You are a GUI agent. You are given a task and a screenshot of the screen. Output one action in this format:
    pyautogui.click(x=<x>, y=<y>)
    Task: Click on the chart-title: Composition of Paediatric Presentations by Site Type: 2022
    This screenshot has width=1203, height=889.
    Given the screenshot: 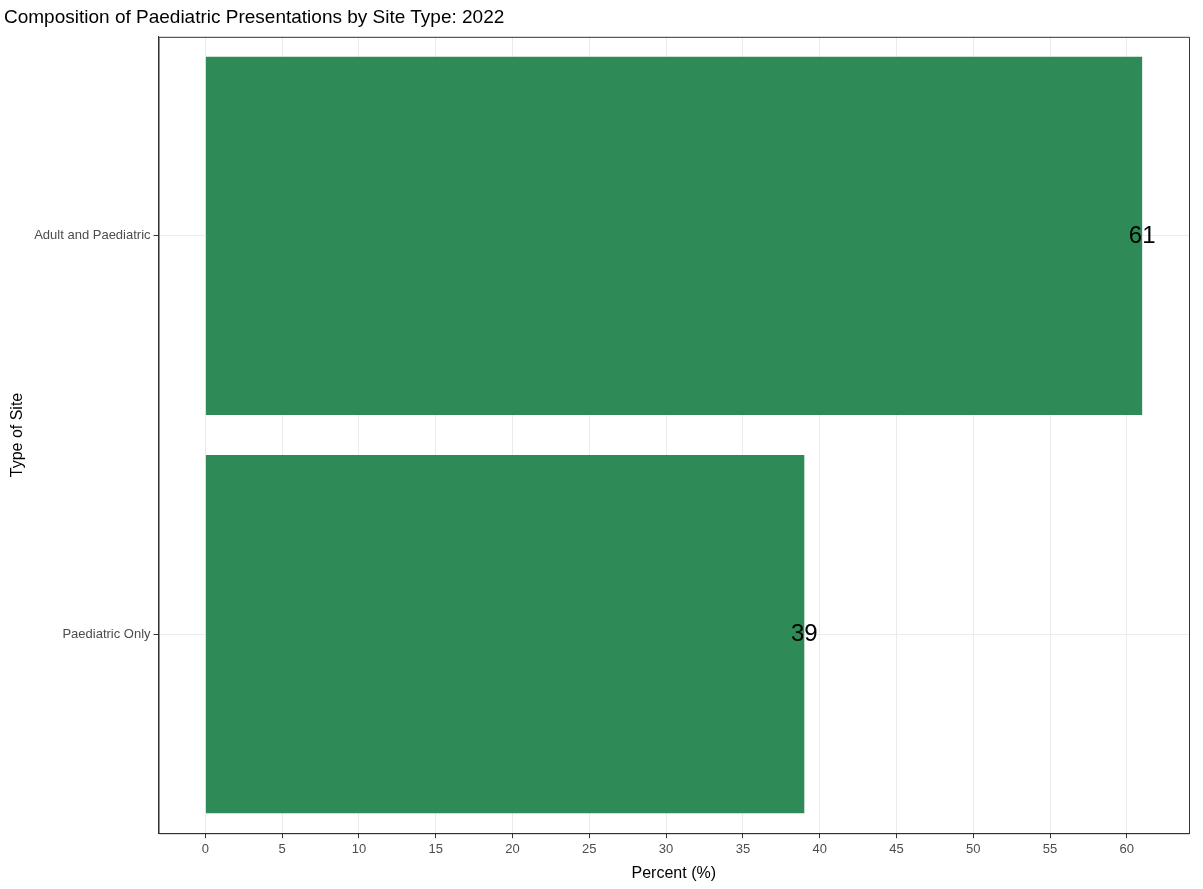 What is the action you would take?
    pyautogui.click(x=254, y=16)
    